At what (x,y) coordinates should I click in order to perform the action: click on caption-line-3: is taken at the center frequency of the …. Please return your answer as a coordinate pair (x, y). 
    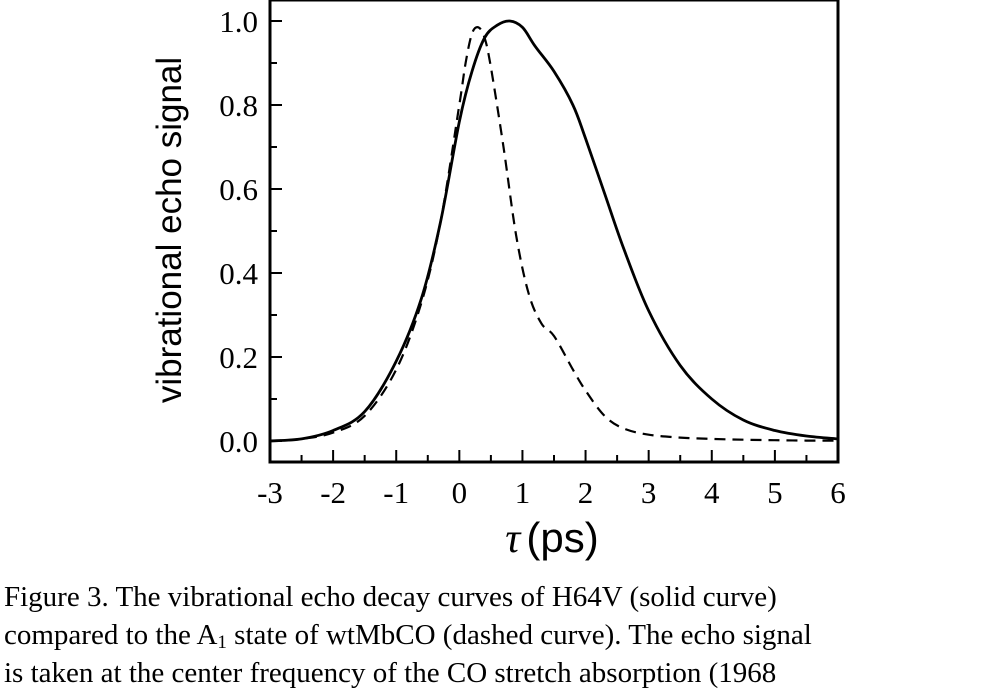
    Looking at the image, I should click on (390, 673).